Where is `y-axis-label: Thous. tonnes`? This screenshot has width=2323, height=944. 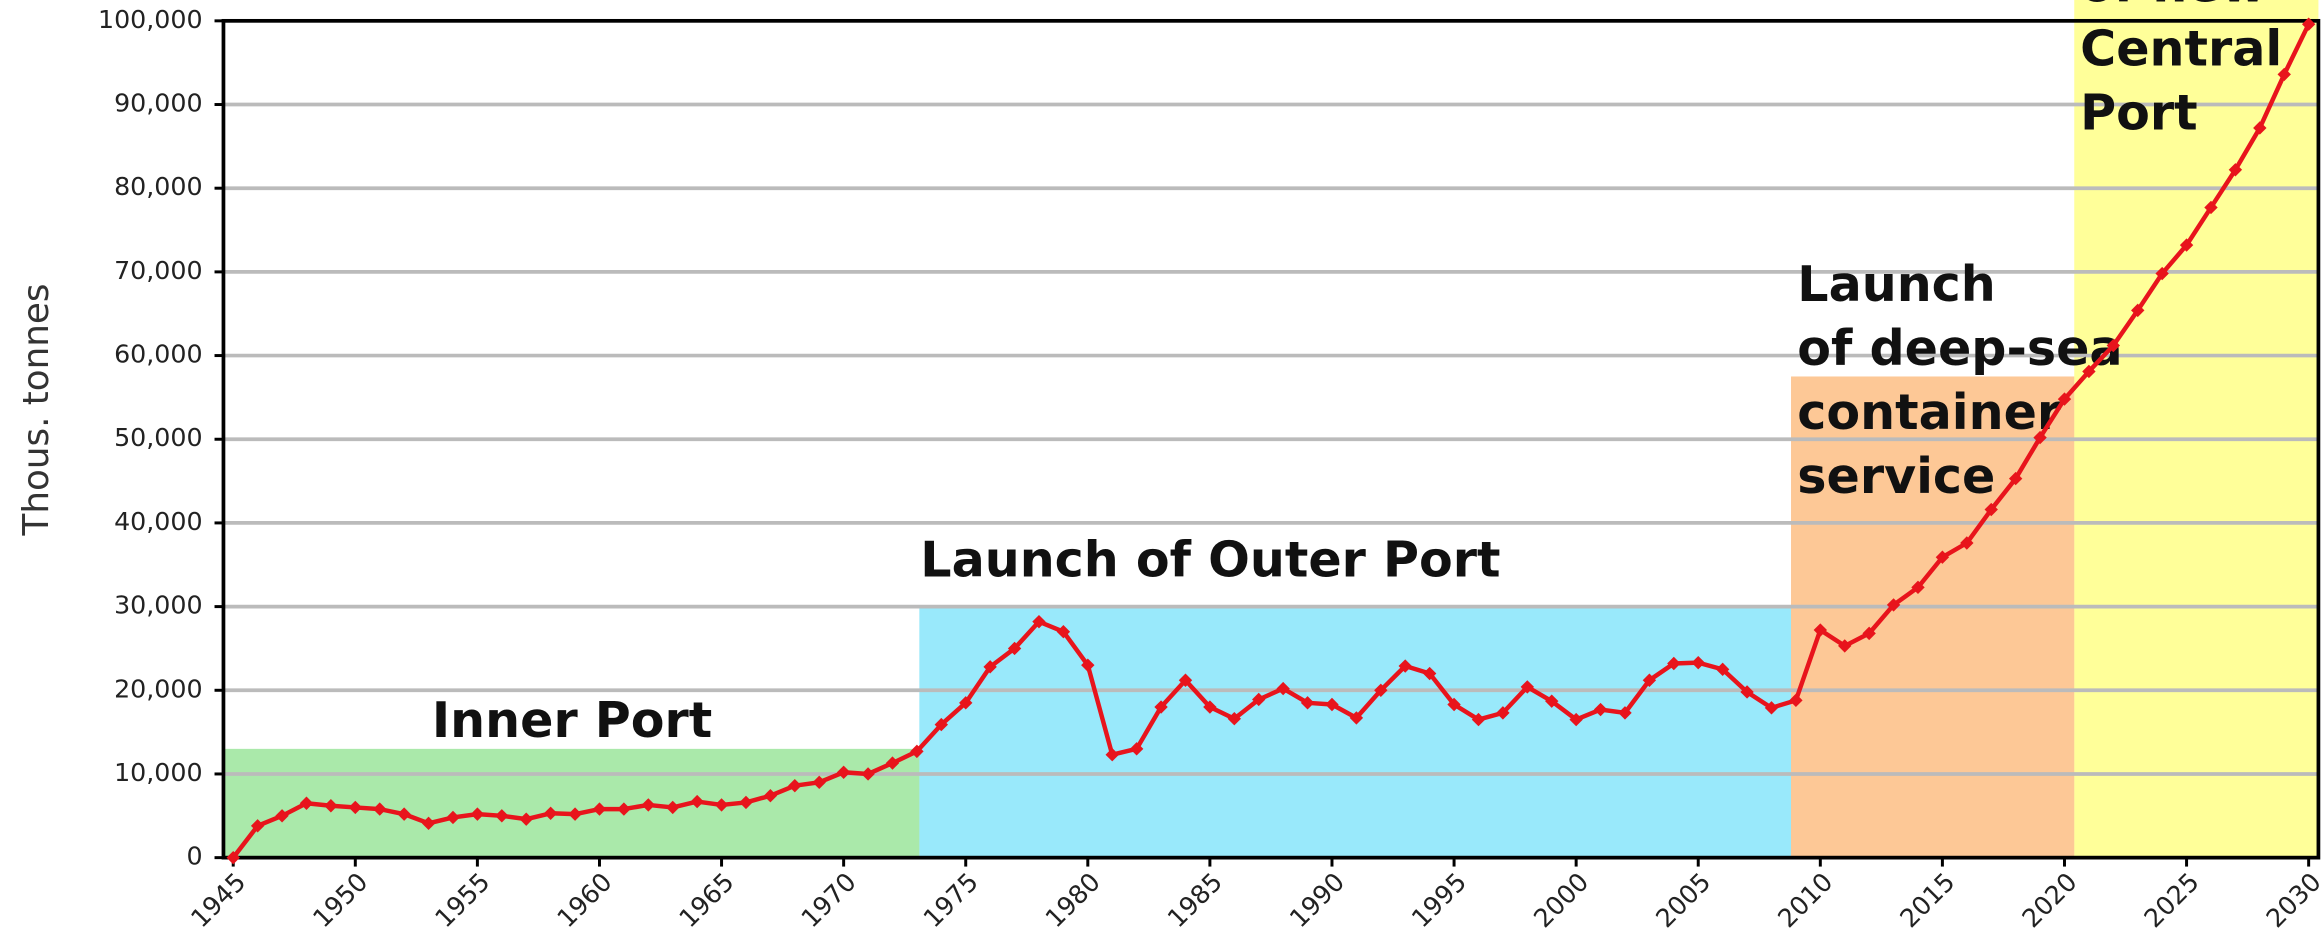
y-axis-label: Thous. tonnes is located at coordinates (36, 409).